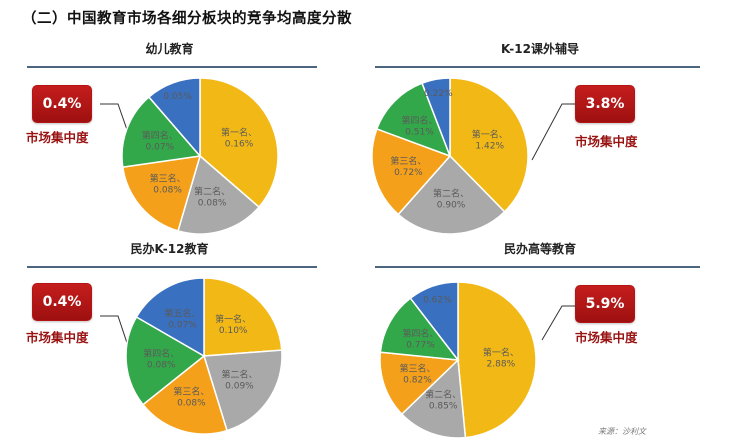 The width and height of the screenshot is (730, 447). Describe the element at coordinates (605, 104) in the screenshot. I see `concentration-badge: 3.8%` at that location.